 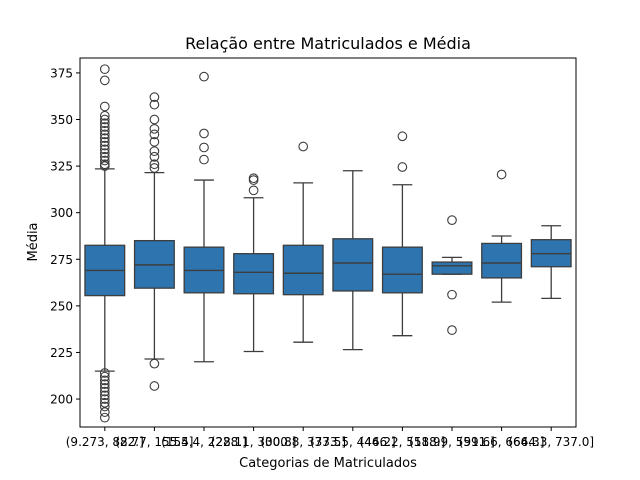 I want to click on x-tick-label: (446.2, 518.9], so click(x=403, y=442).